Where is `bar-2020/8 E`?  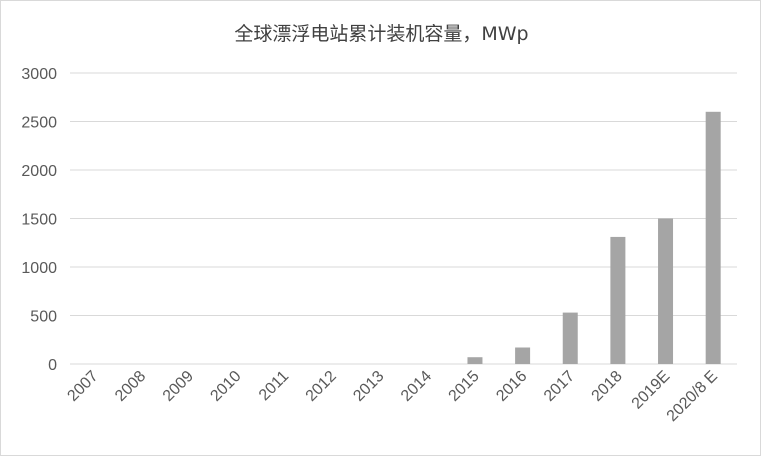 bar-2020/8 E is located at coordinates (713, 237).